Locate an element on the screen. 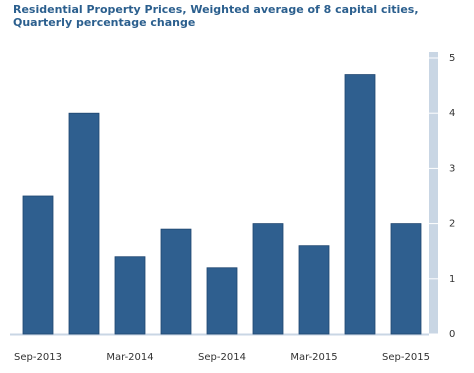 The width and height of the screenshot is (474, 373). x-tick-label: Sep-2014 is located at coordinates (222, 357).